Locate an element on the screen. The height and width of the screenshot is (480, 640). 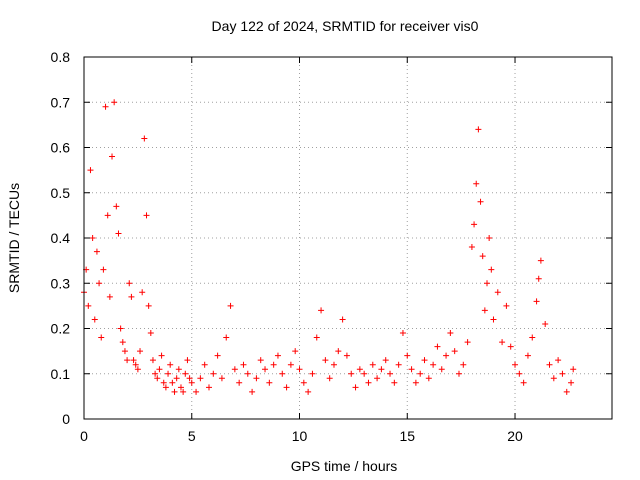
y-tick-label: 0 is located at coordinates (66, 419).